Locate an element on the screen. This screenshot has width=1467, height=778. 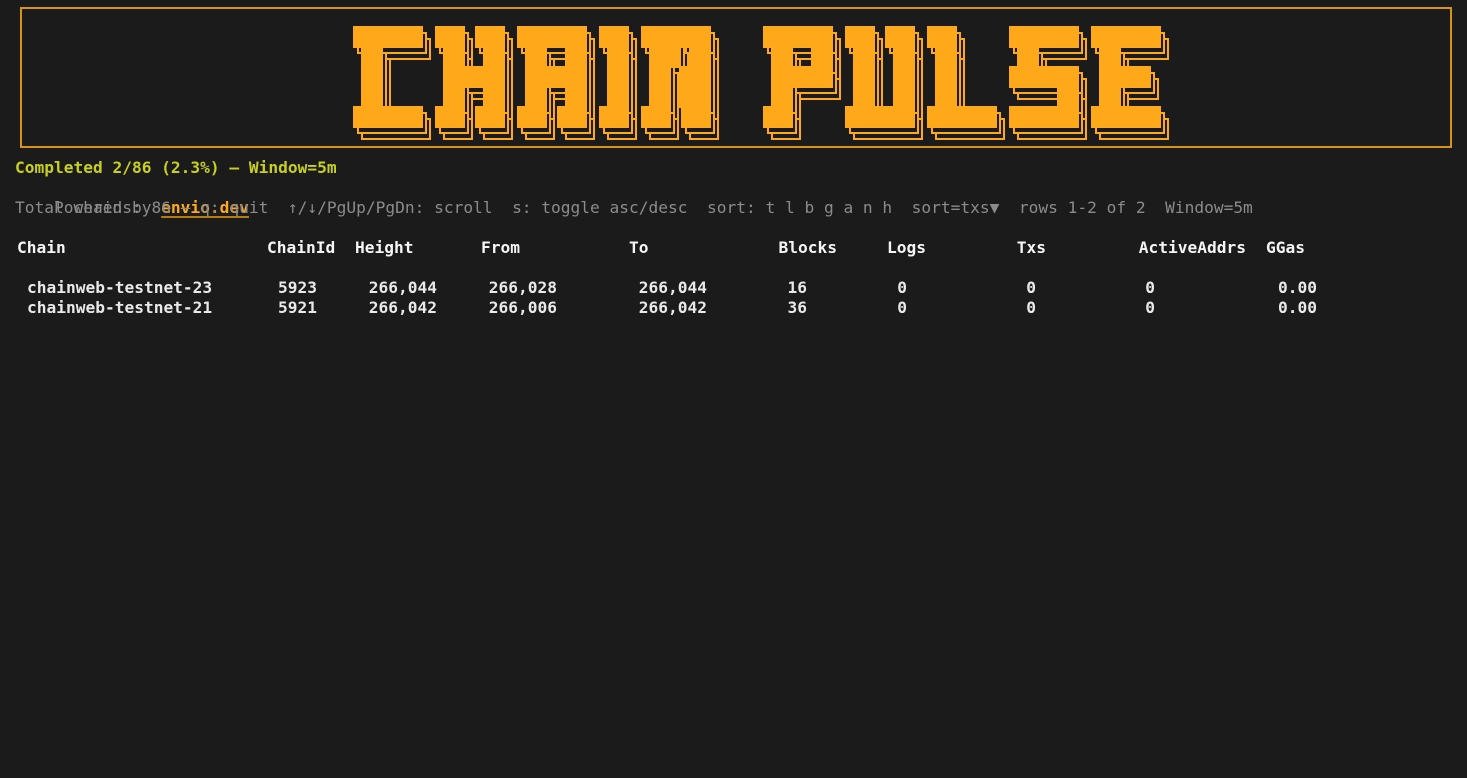
cell-blocks: 36 is located at coordinates (797, 307).